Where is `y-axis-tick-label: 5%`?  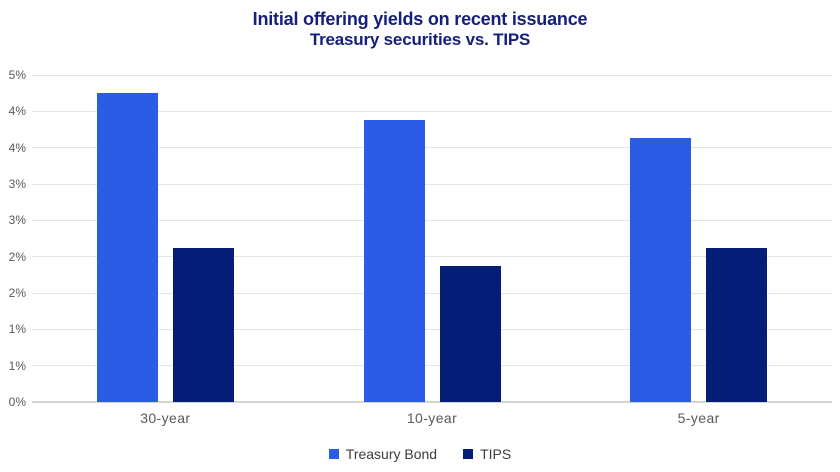 y-axis-tick-label: 5% is located at coordinates (17, 75).